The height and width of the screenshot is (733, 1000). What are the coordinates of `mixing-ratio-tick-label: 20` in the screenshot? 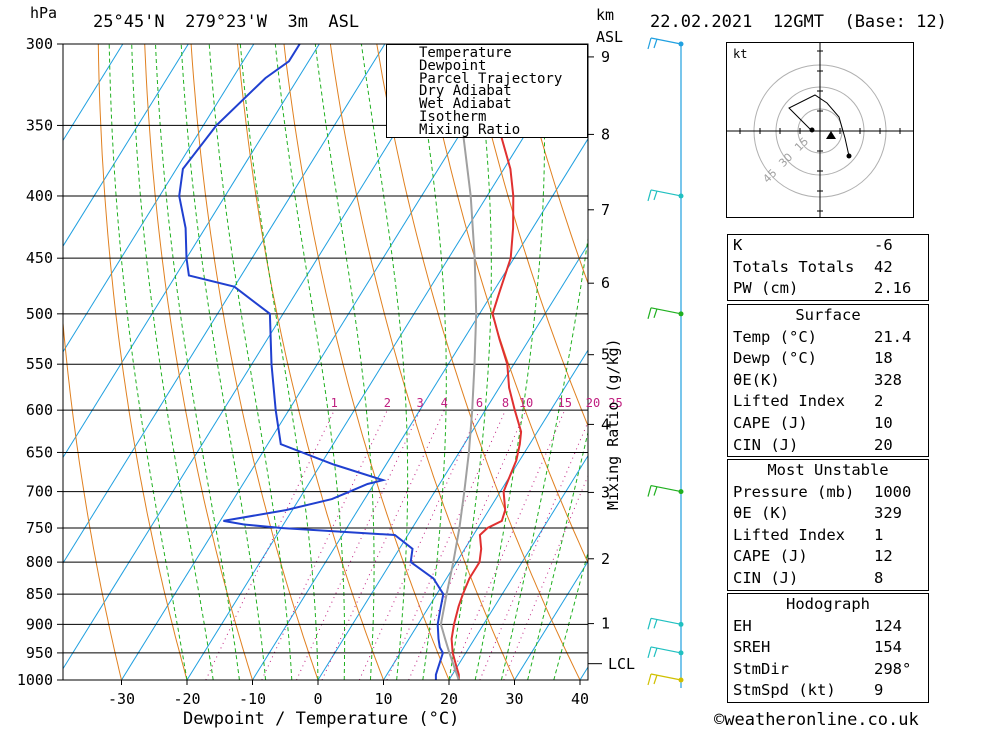 It's located at (593, 403).